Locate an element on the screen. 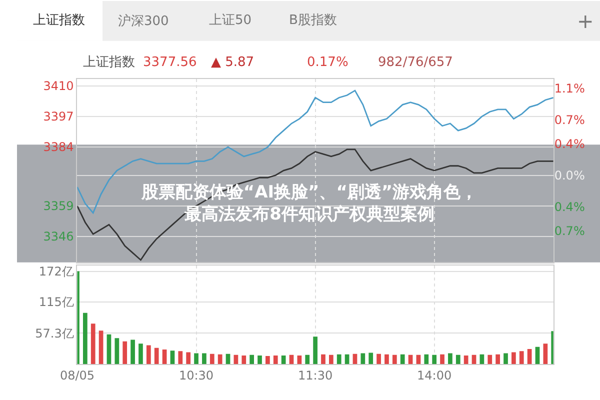 The image size is (600, 400). y-tick-label: 57.3亿 is located at coordinates (54, 333).